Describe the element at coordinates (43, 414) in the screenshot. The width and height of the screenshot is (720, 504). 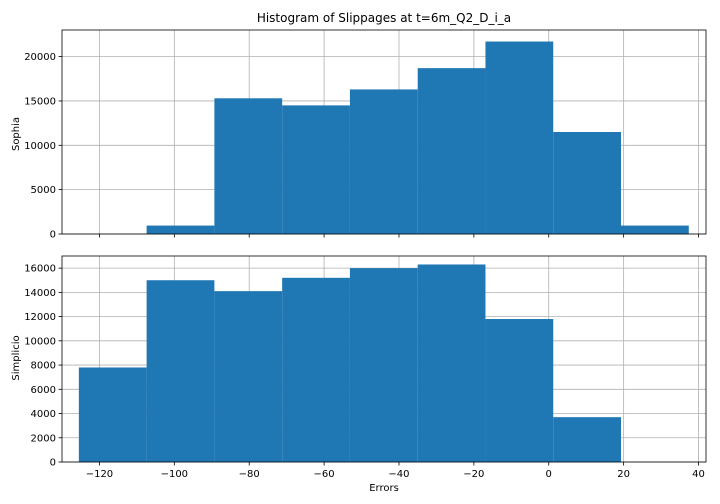
I see `y-tick-label: 4000` at that location.